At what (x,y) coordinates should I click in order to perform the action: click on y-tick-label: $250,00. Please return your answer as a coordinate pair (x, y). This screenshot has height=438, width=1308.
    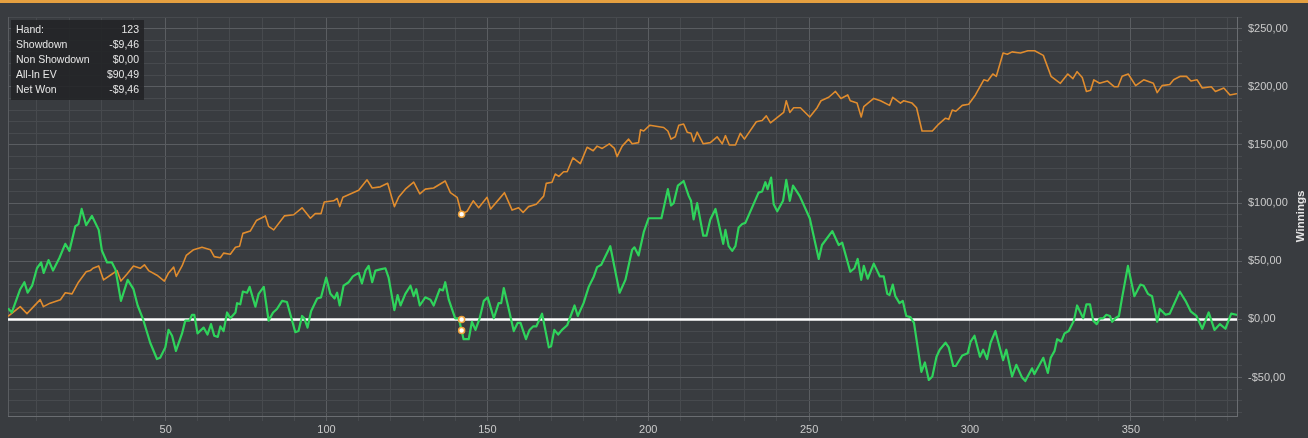
    Looking at the image, I should click on (1268, 27).